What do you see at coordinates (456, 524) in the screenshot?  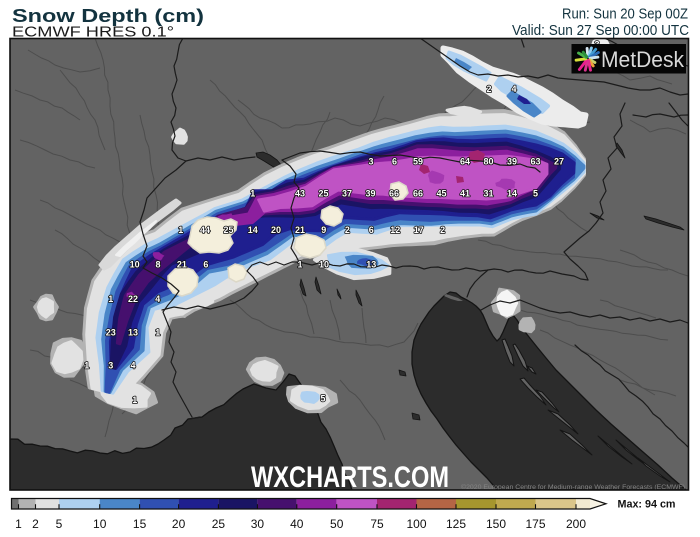 I see `svg-text: 125` at bounding box center [456, 524].